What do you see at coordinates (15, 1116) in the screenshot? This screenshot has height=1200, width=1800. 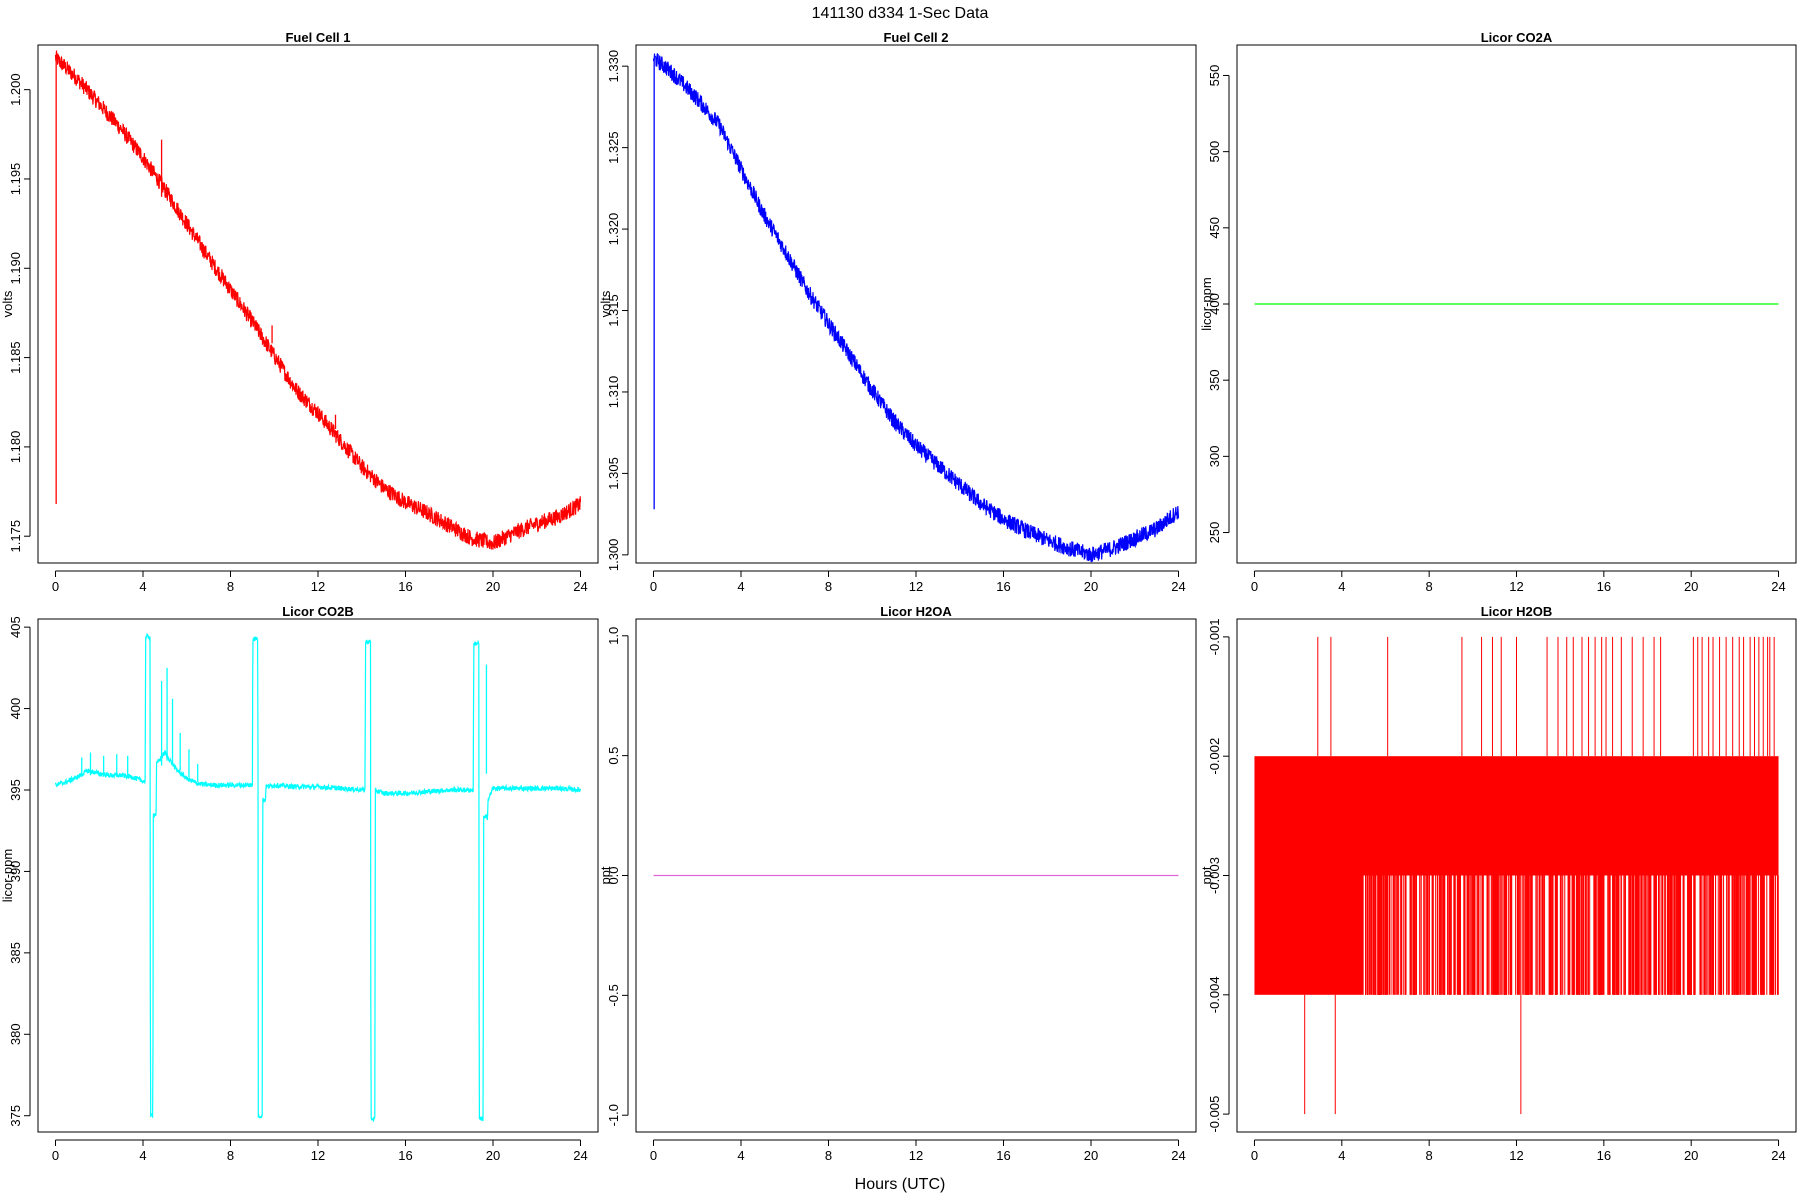 I see `y-tick-label: 375` at bounding box center [15, 1116].